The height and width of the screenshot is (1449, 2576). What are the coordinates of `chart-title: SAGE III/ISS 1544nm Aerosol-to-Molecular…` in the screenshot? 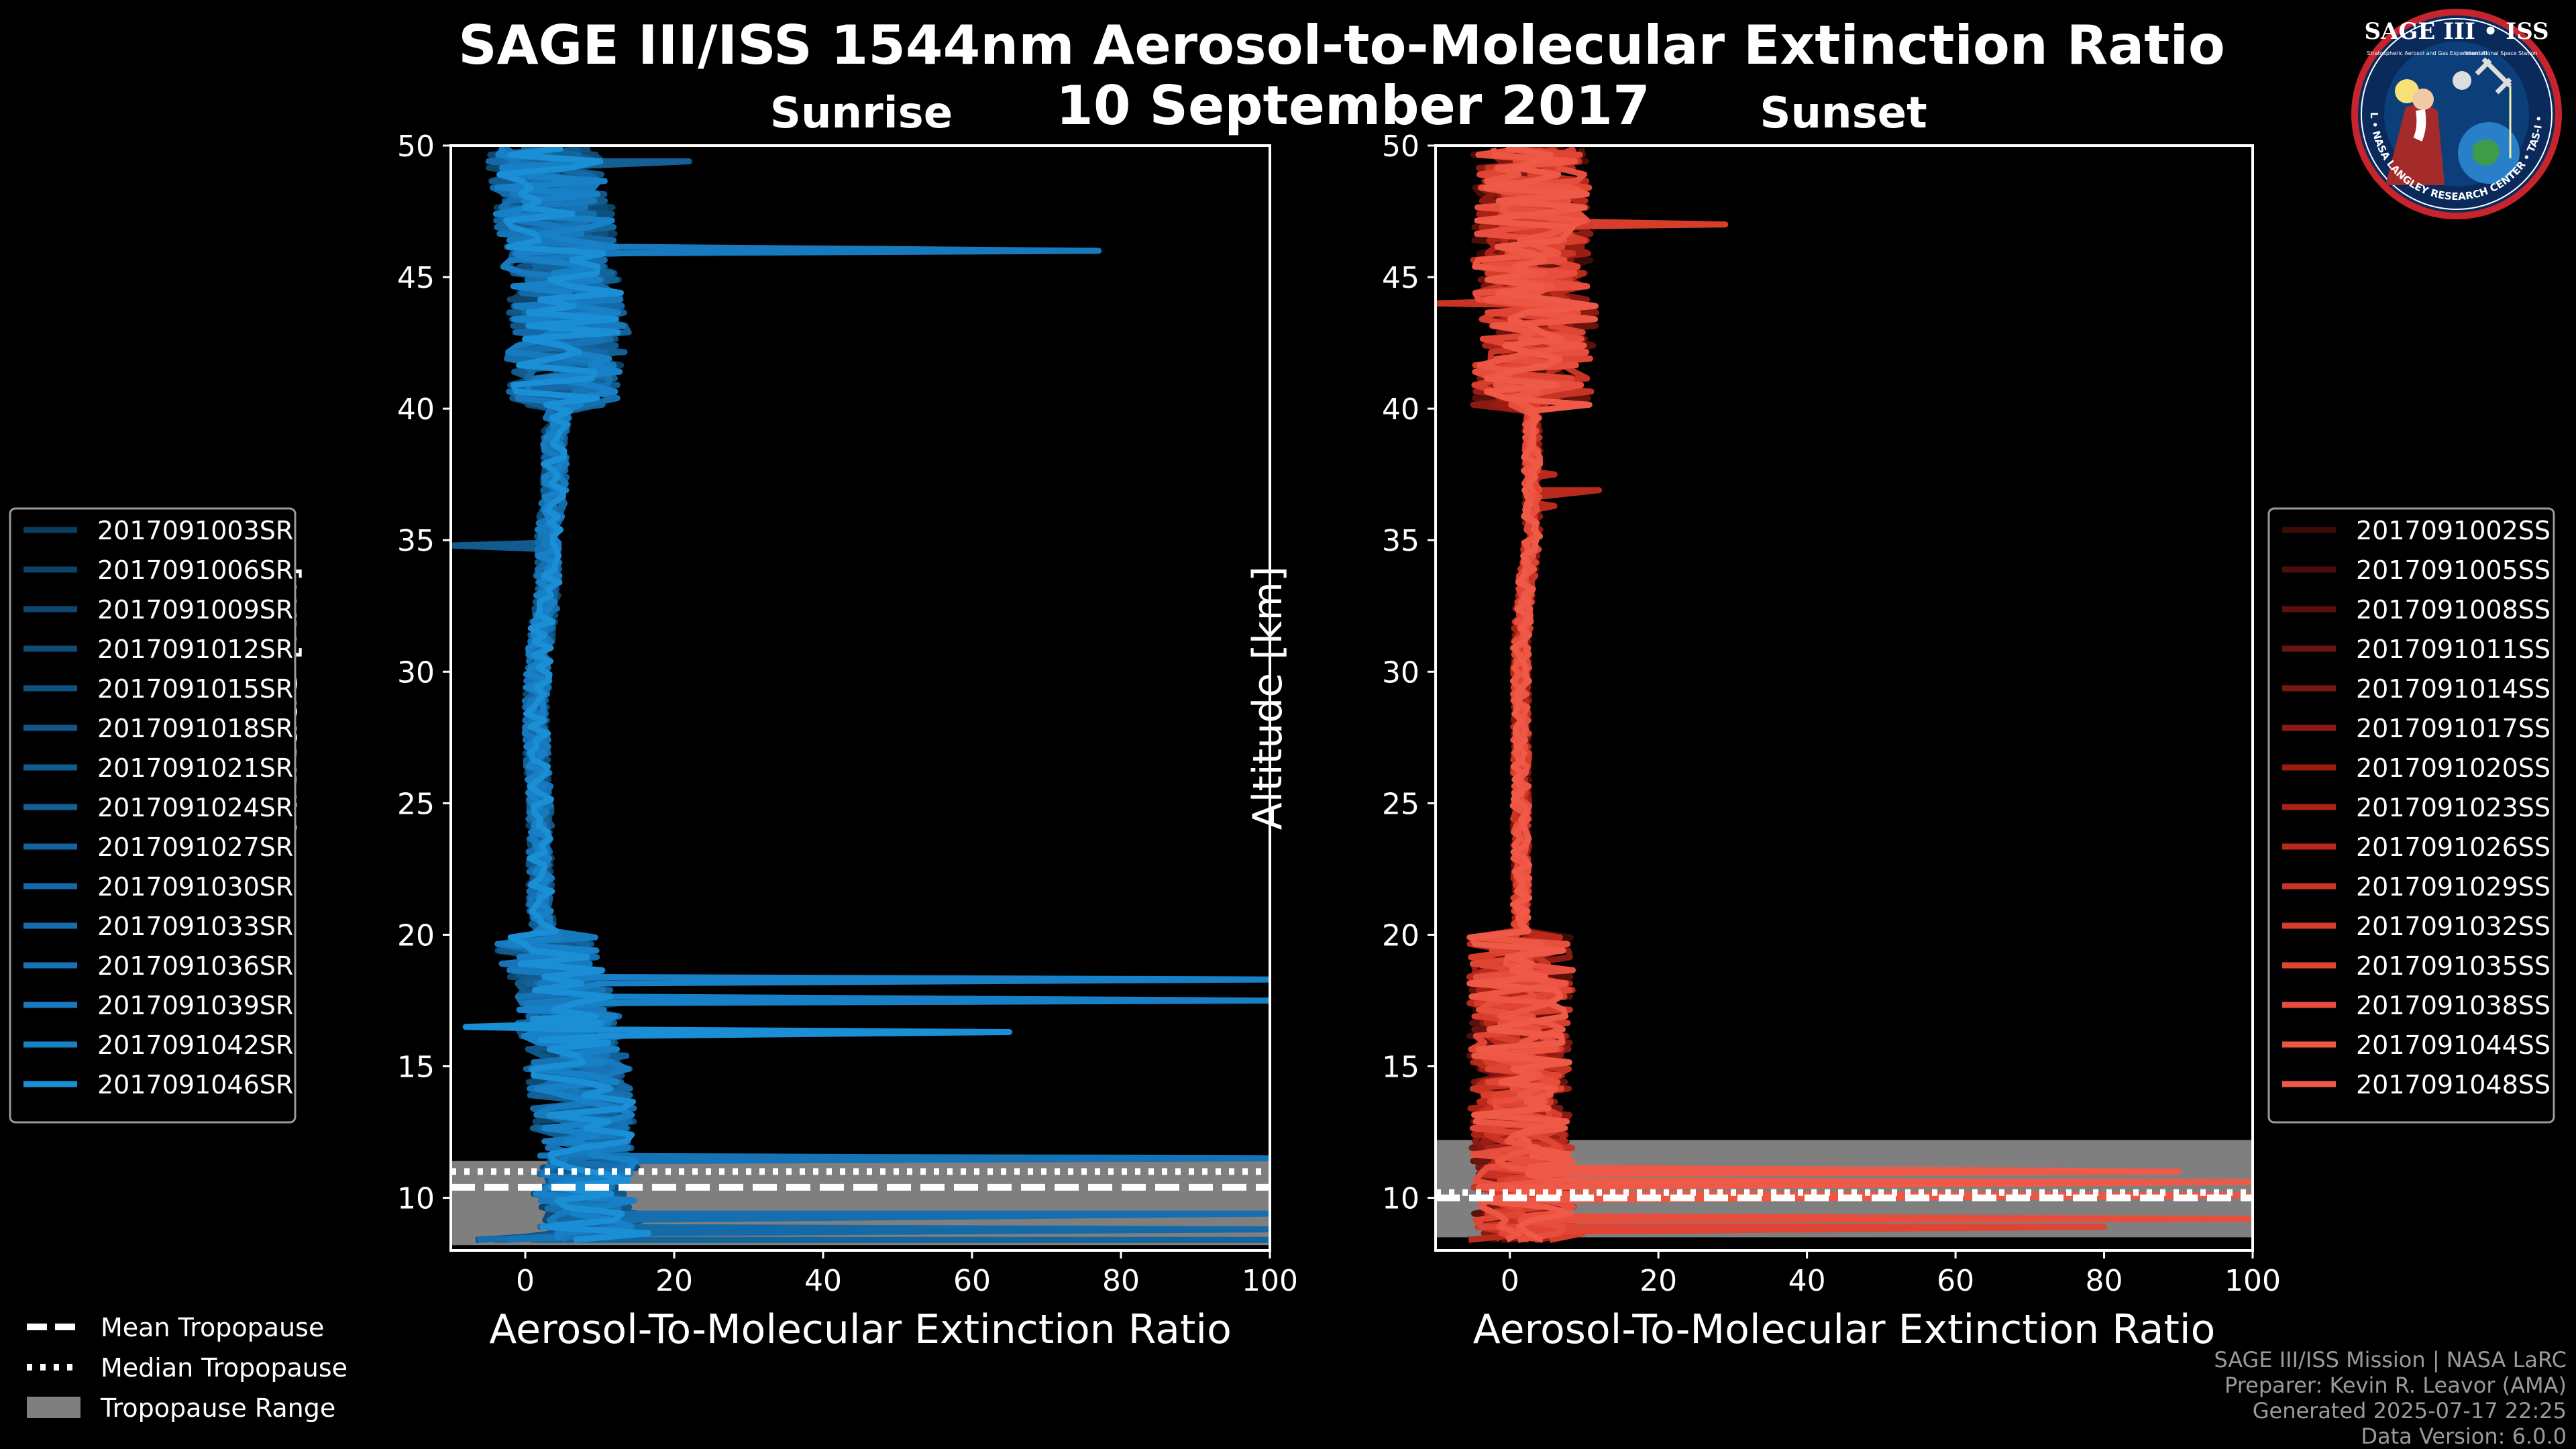 It's located at (1341, 45).